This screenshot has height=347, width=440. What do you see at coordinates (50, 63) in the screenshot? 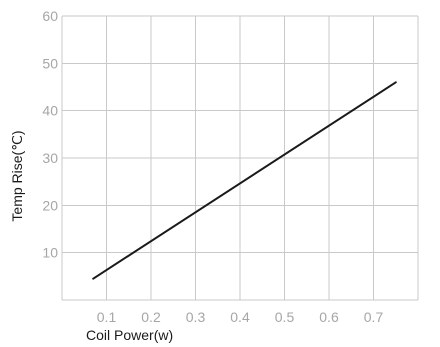
I see `y-tick-label: 50` at bounding box center [50, 63].